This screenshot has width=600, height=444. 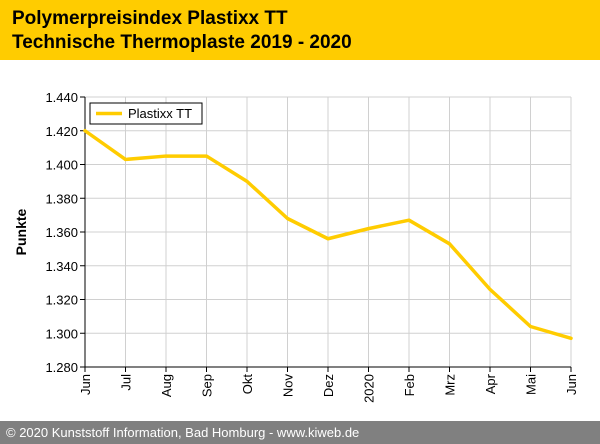 What do you see at coordinates (61, 300) in the screenshot?
I see `y-tick-label: 1.320` at bounding box center [61, 300].